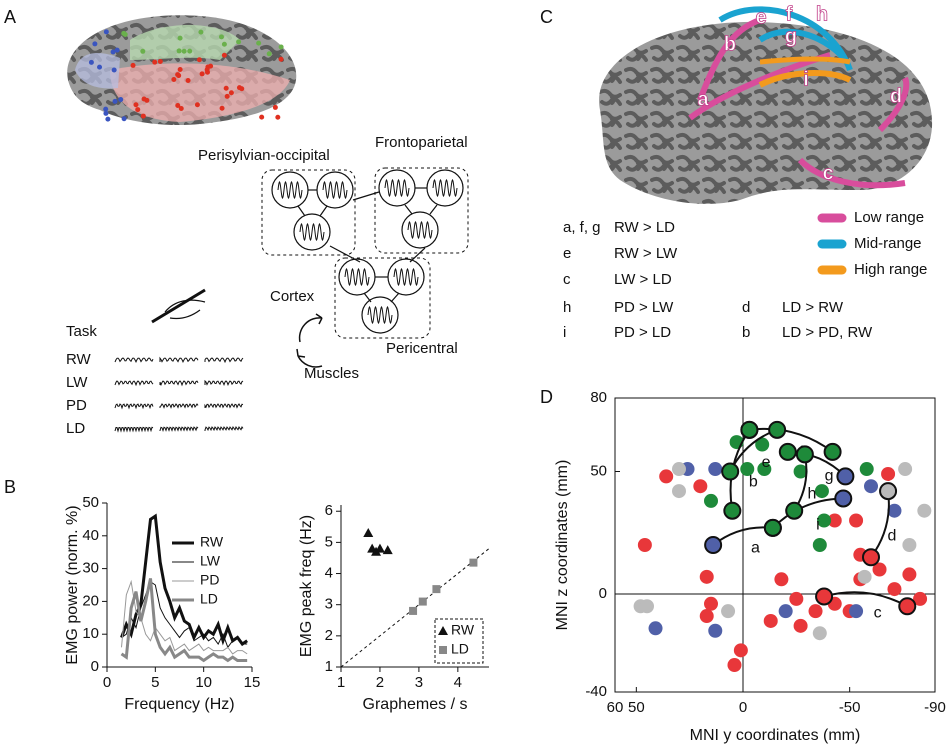 The height and width of the screenshot is (750, 952). I want to click on legend-label: LD, so click(209, 599).